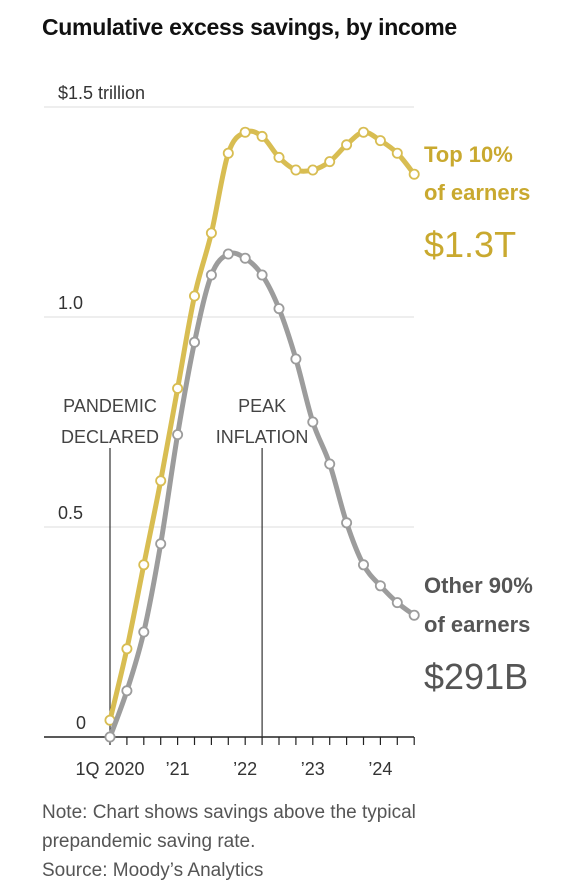 The image size is (574, 894). Describe the element at coordinates (81, 723) in the screenshot. I see `y-tick-label: 0` at that location.